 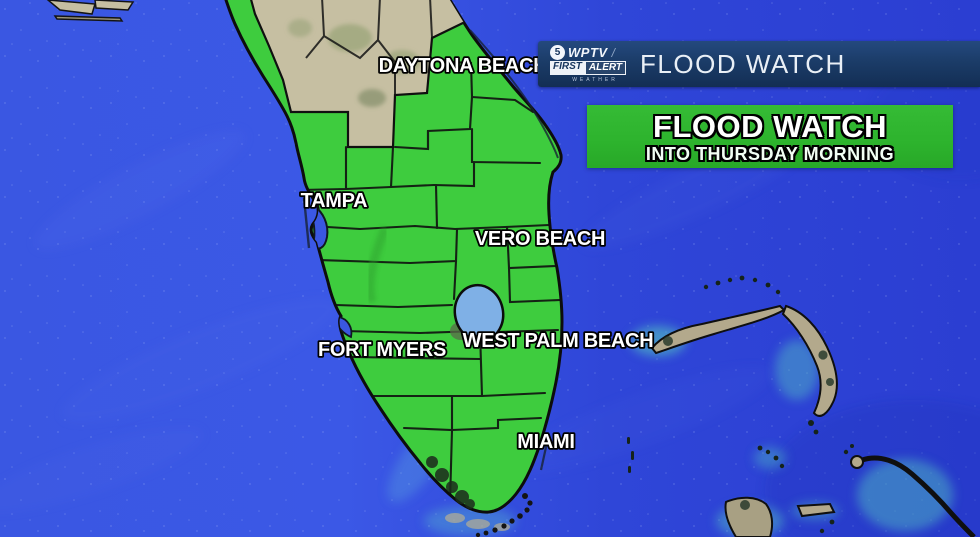 I want to click on eleuthera-island, so click(x=918, y=496).